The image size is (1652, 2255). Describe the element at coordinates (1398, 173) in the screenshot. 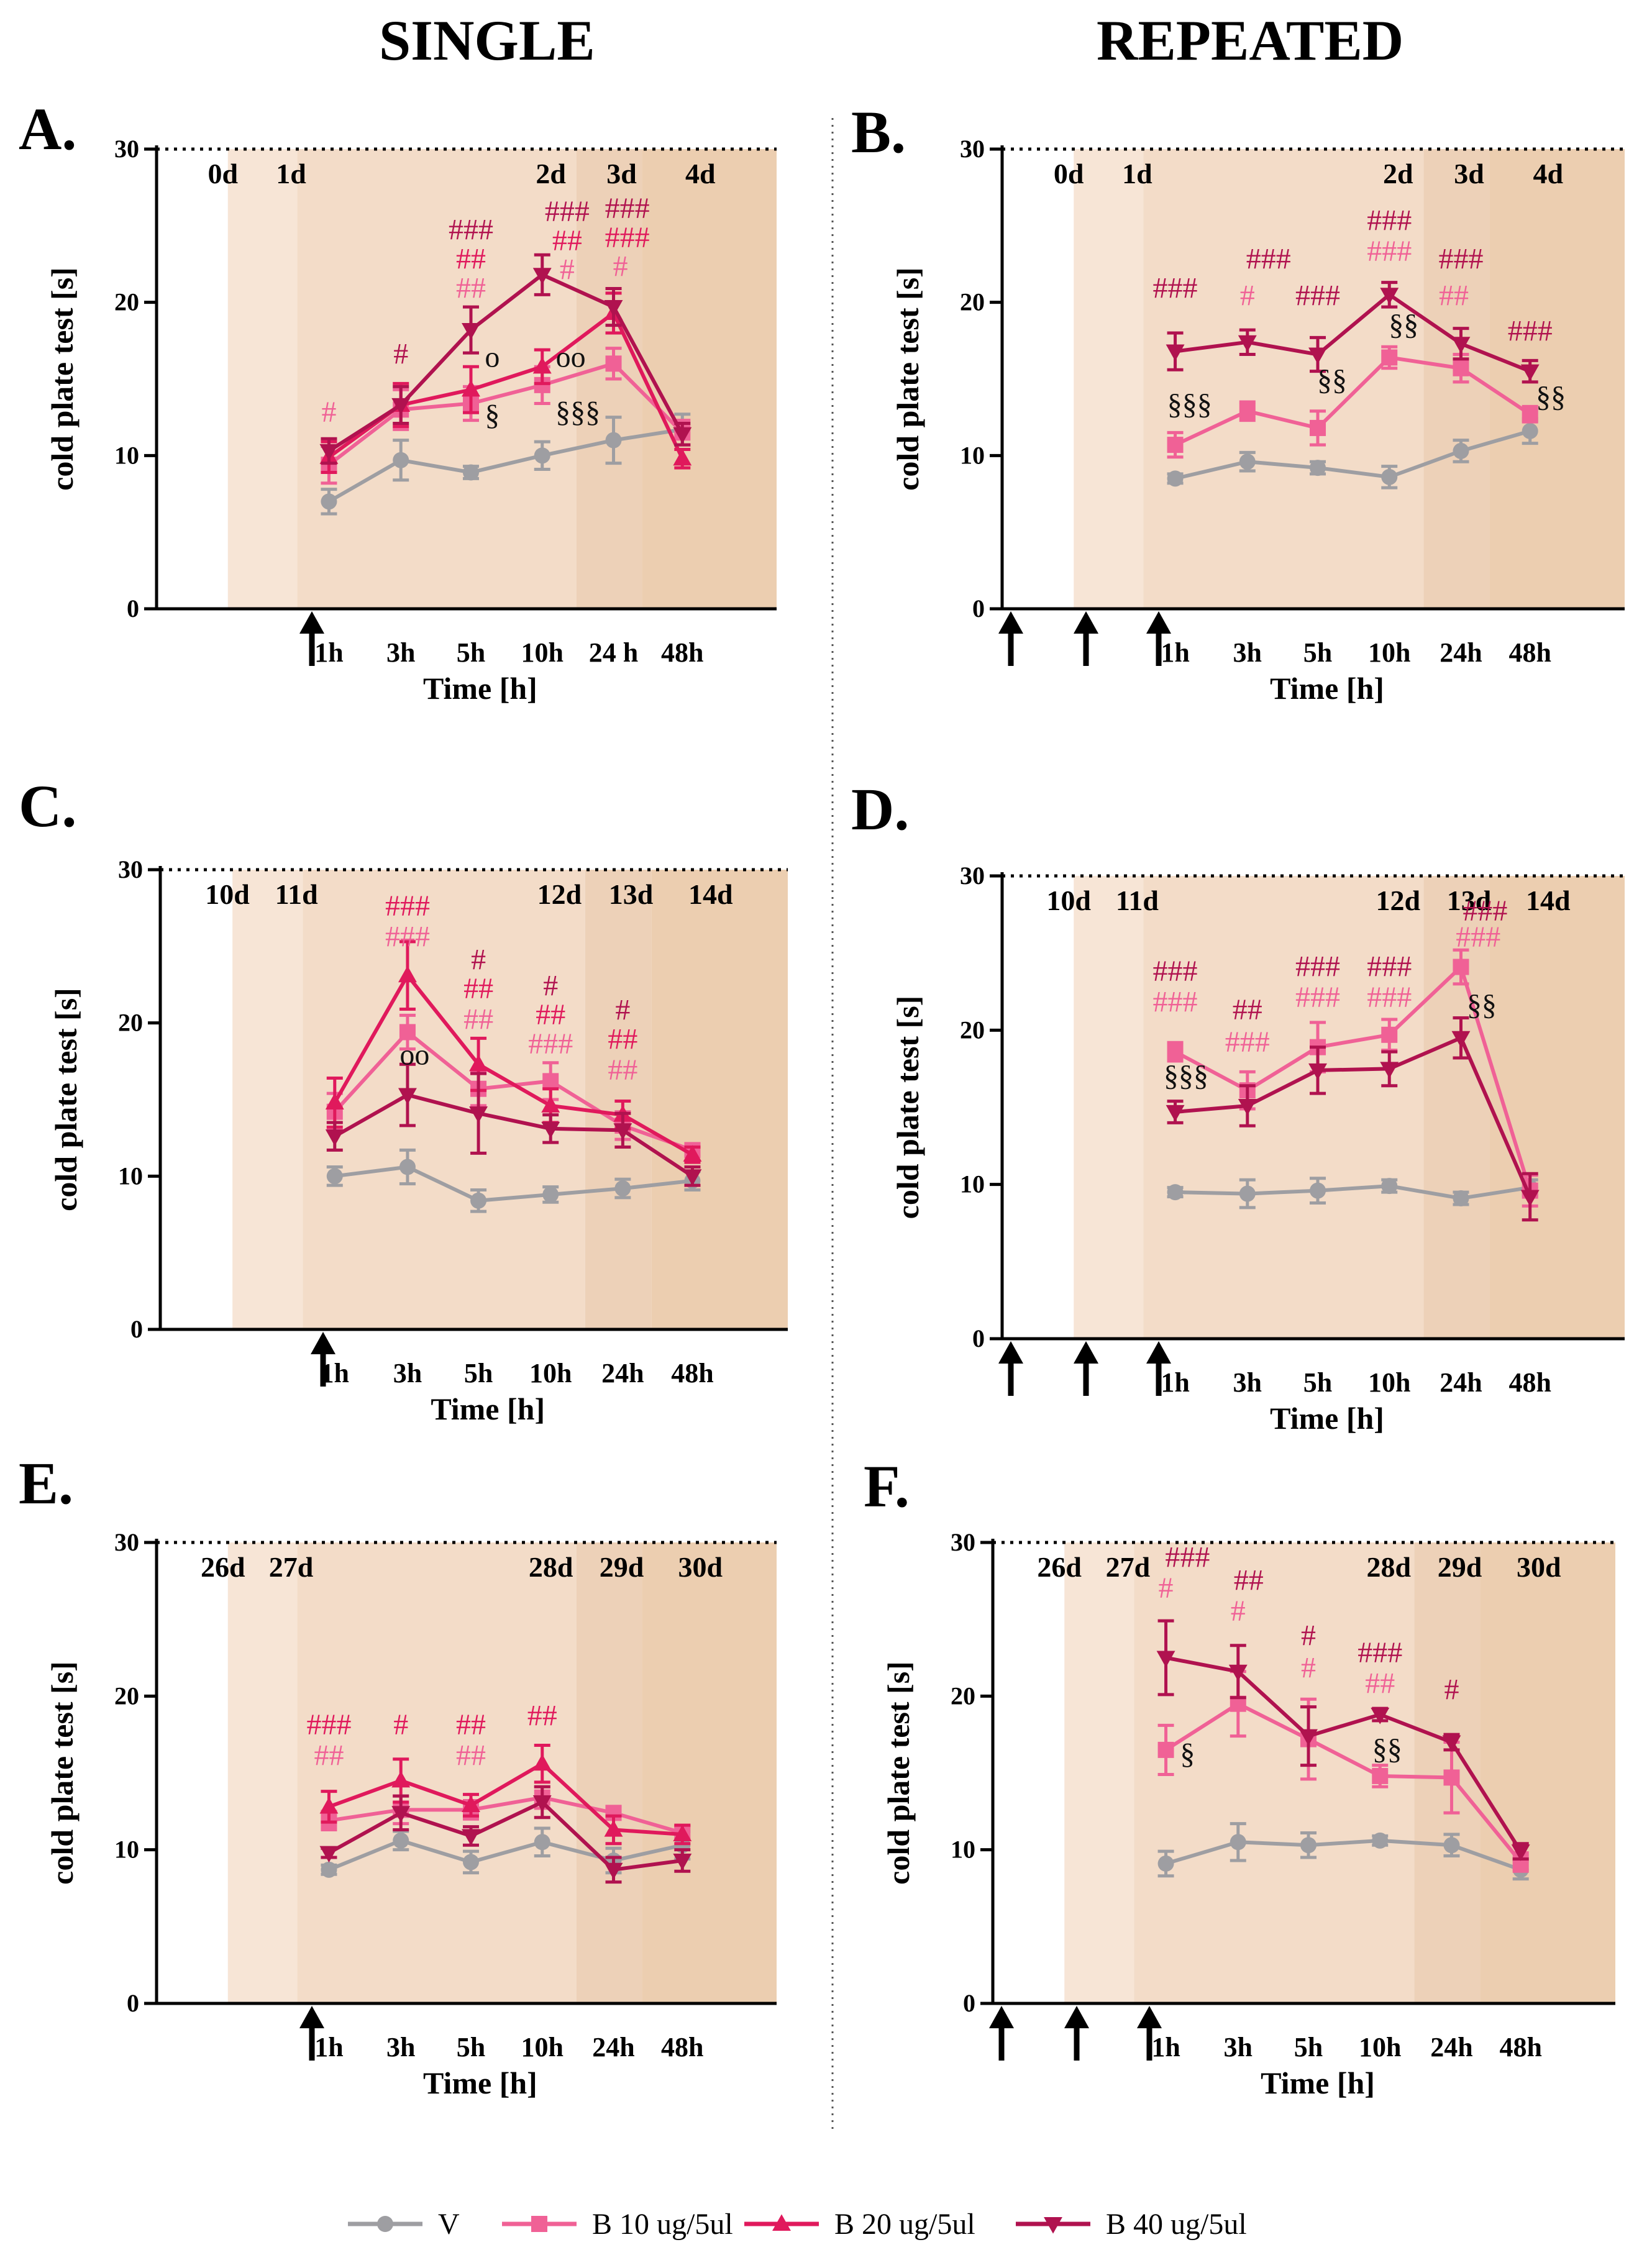

I see `day-label: 2d` at that location.